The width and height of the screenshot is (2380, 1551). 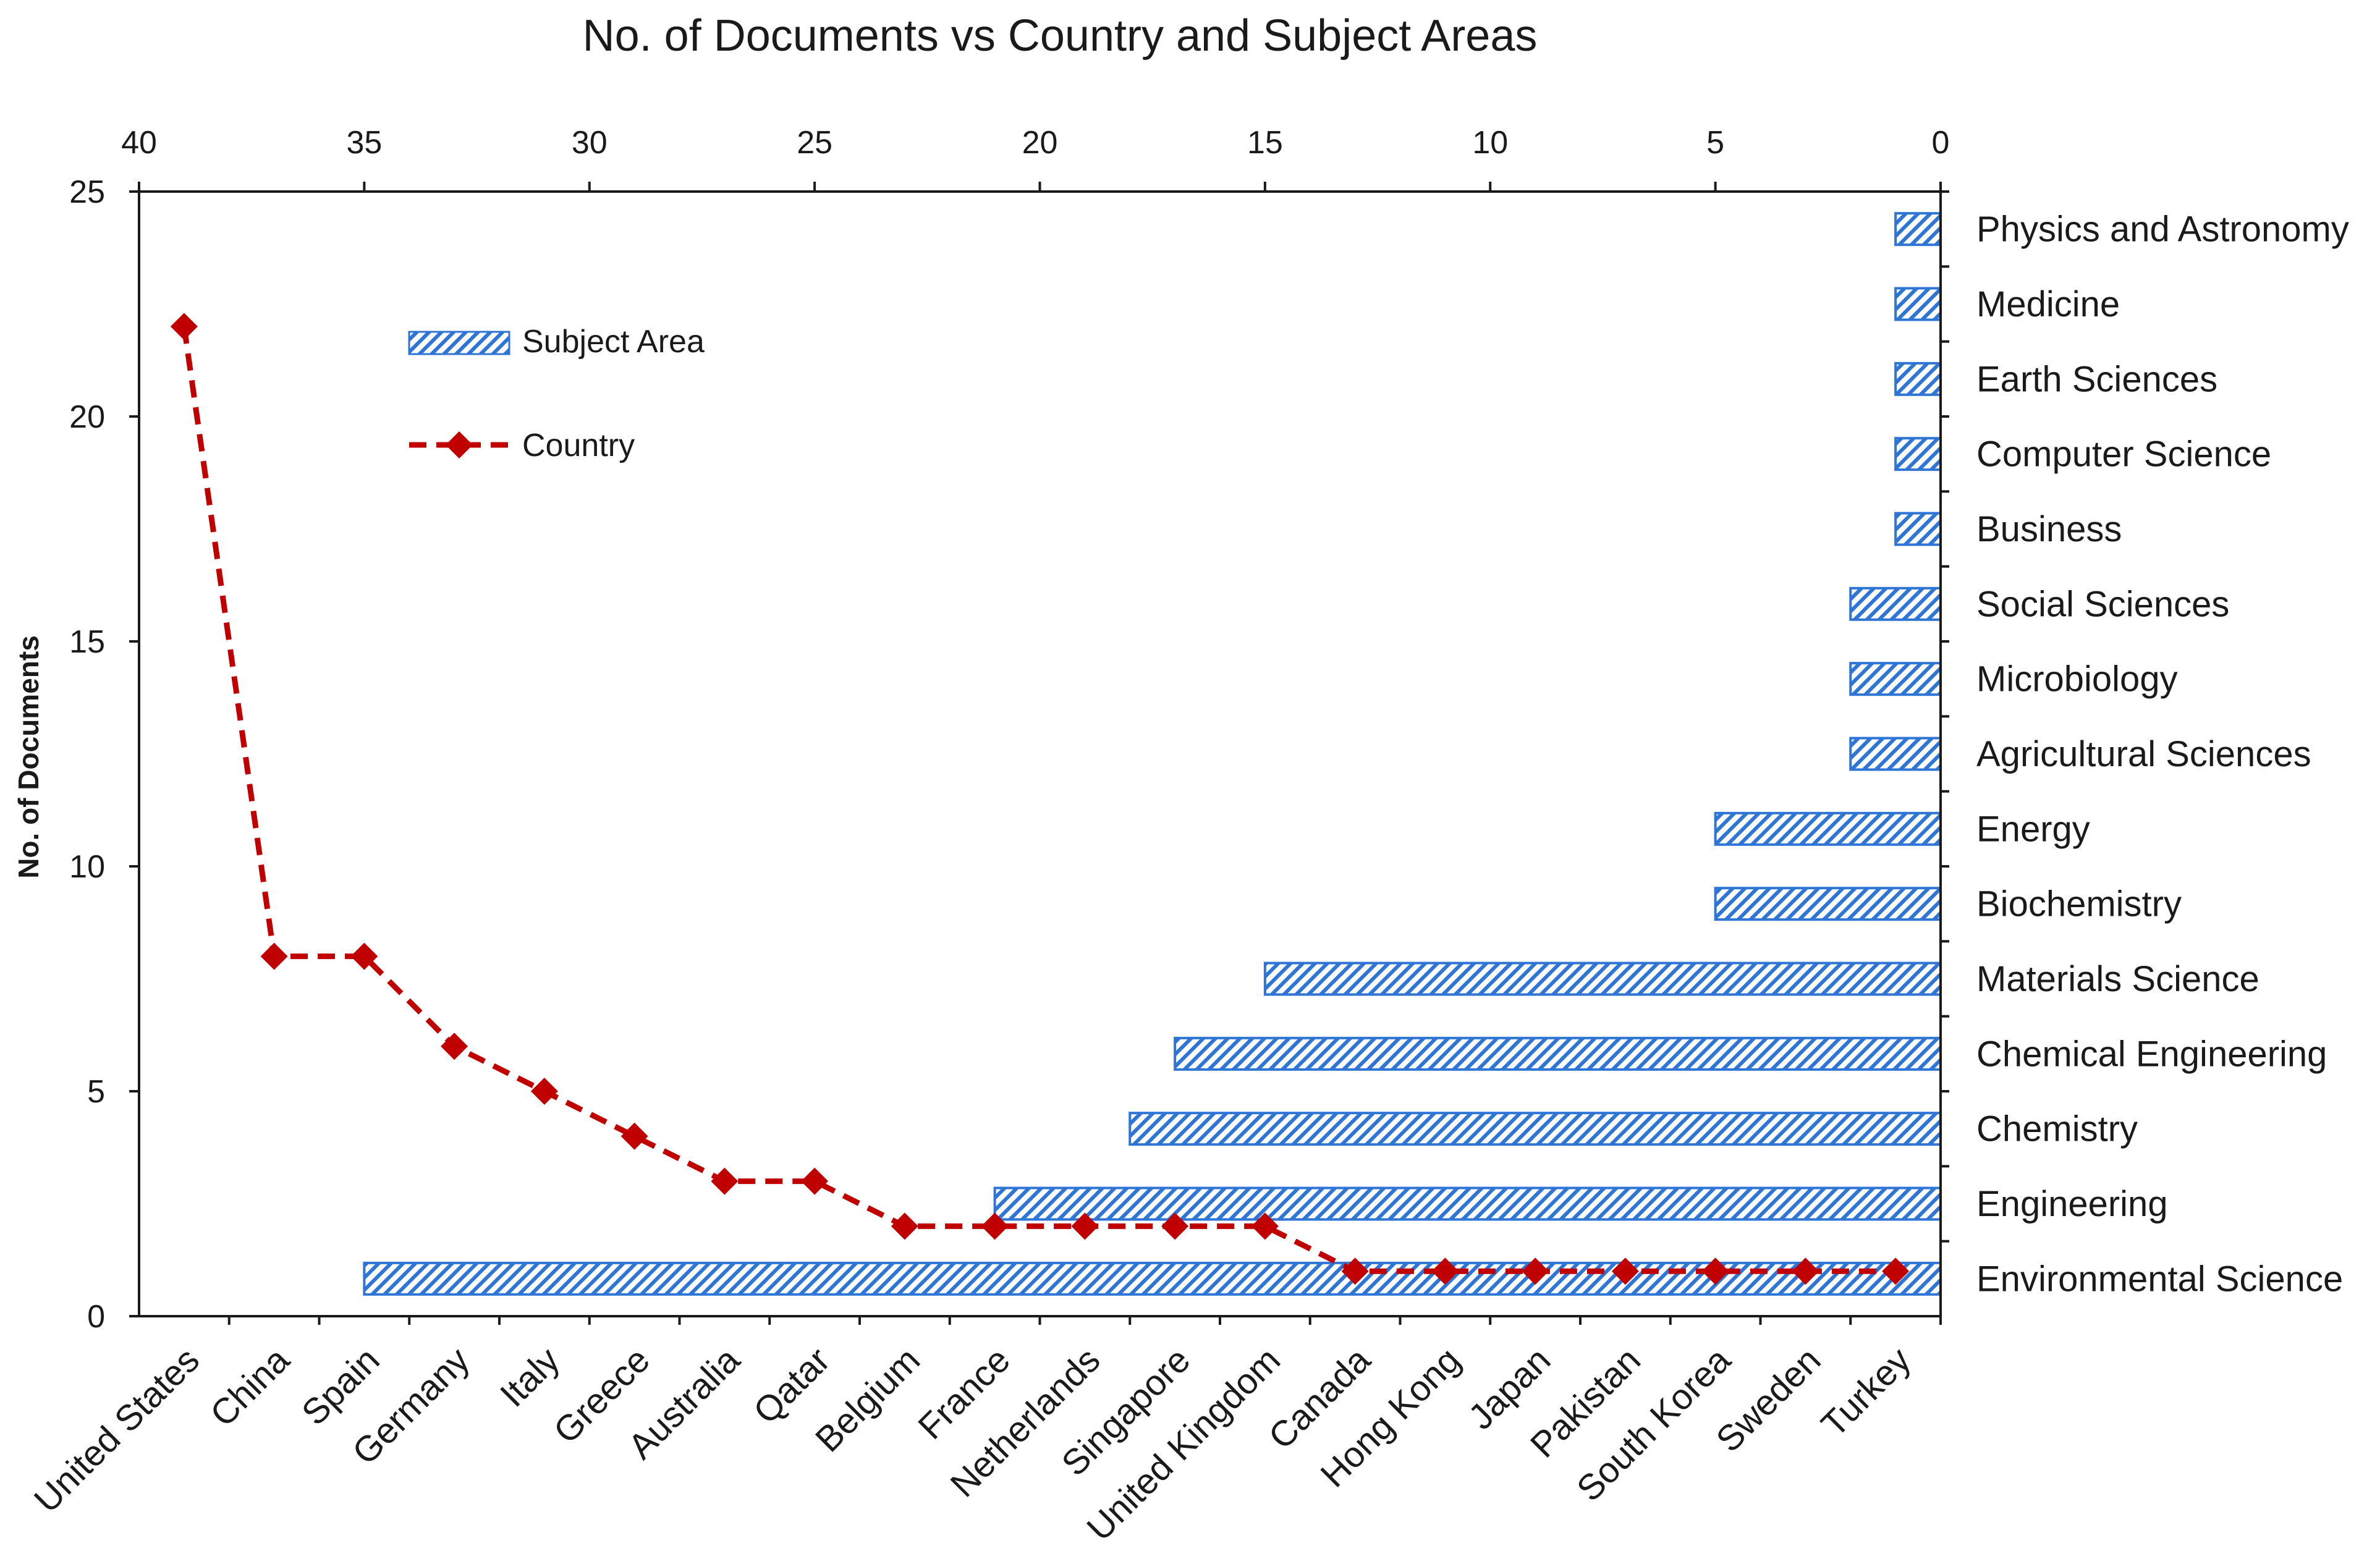 I want to click on top-tick-label: 5, so click(x=1715, y=143).